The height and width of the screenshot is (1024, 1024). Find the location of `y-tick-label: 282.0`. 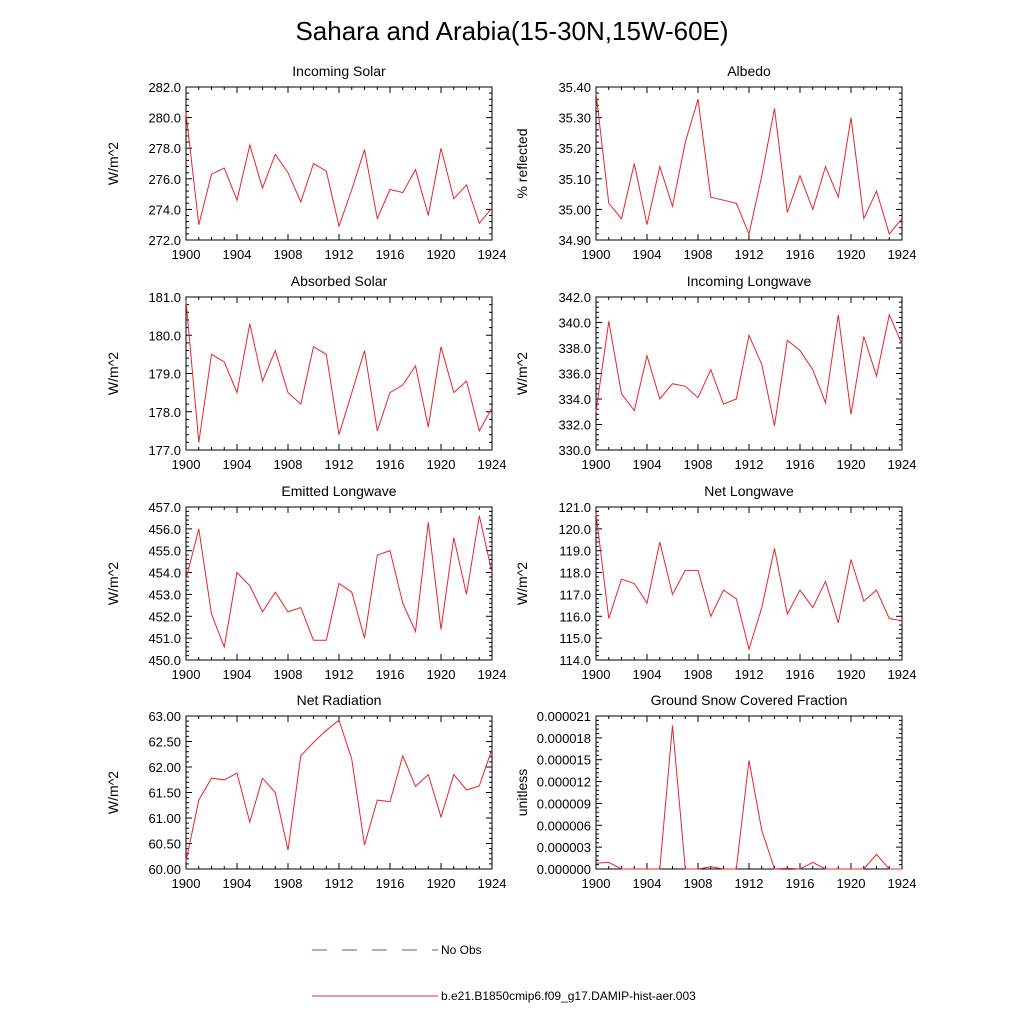

y-tick-label: 282.0 is located at coordinates (164, 87).